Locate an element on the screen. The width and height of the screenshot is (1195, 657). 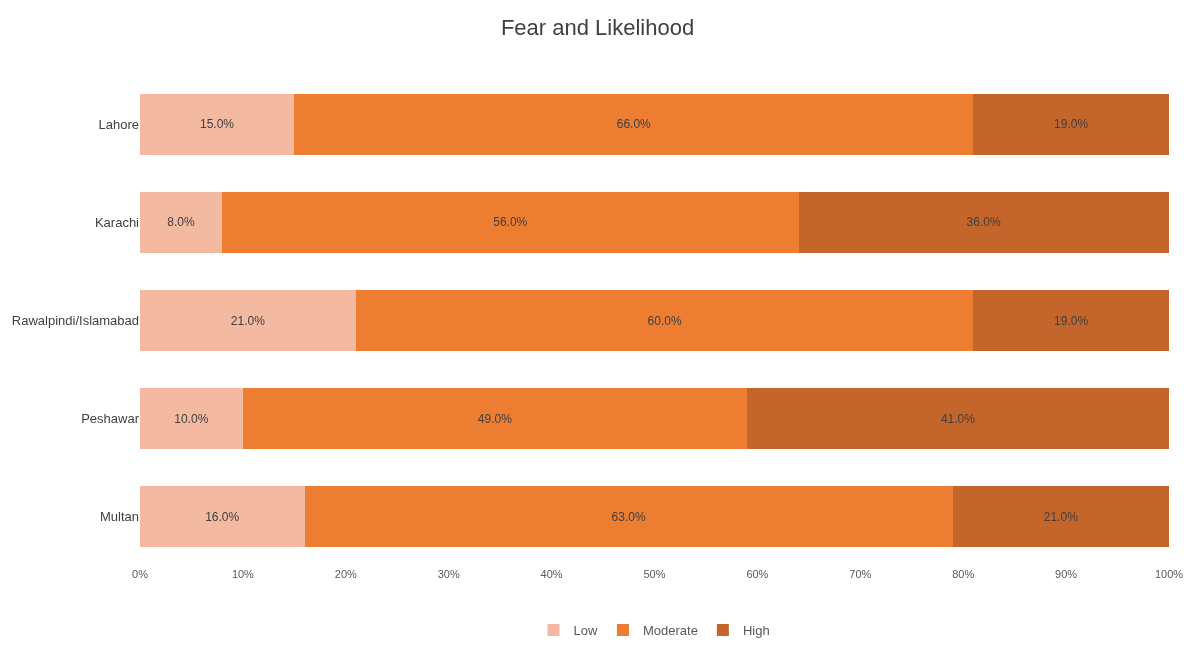
data-label: 56.0% is located at coordinates (510, 222).